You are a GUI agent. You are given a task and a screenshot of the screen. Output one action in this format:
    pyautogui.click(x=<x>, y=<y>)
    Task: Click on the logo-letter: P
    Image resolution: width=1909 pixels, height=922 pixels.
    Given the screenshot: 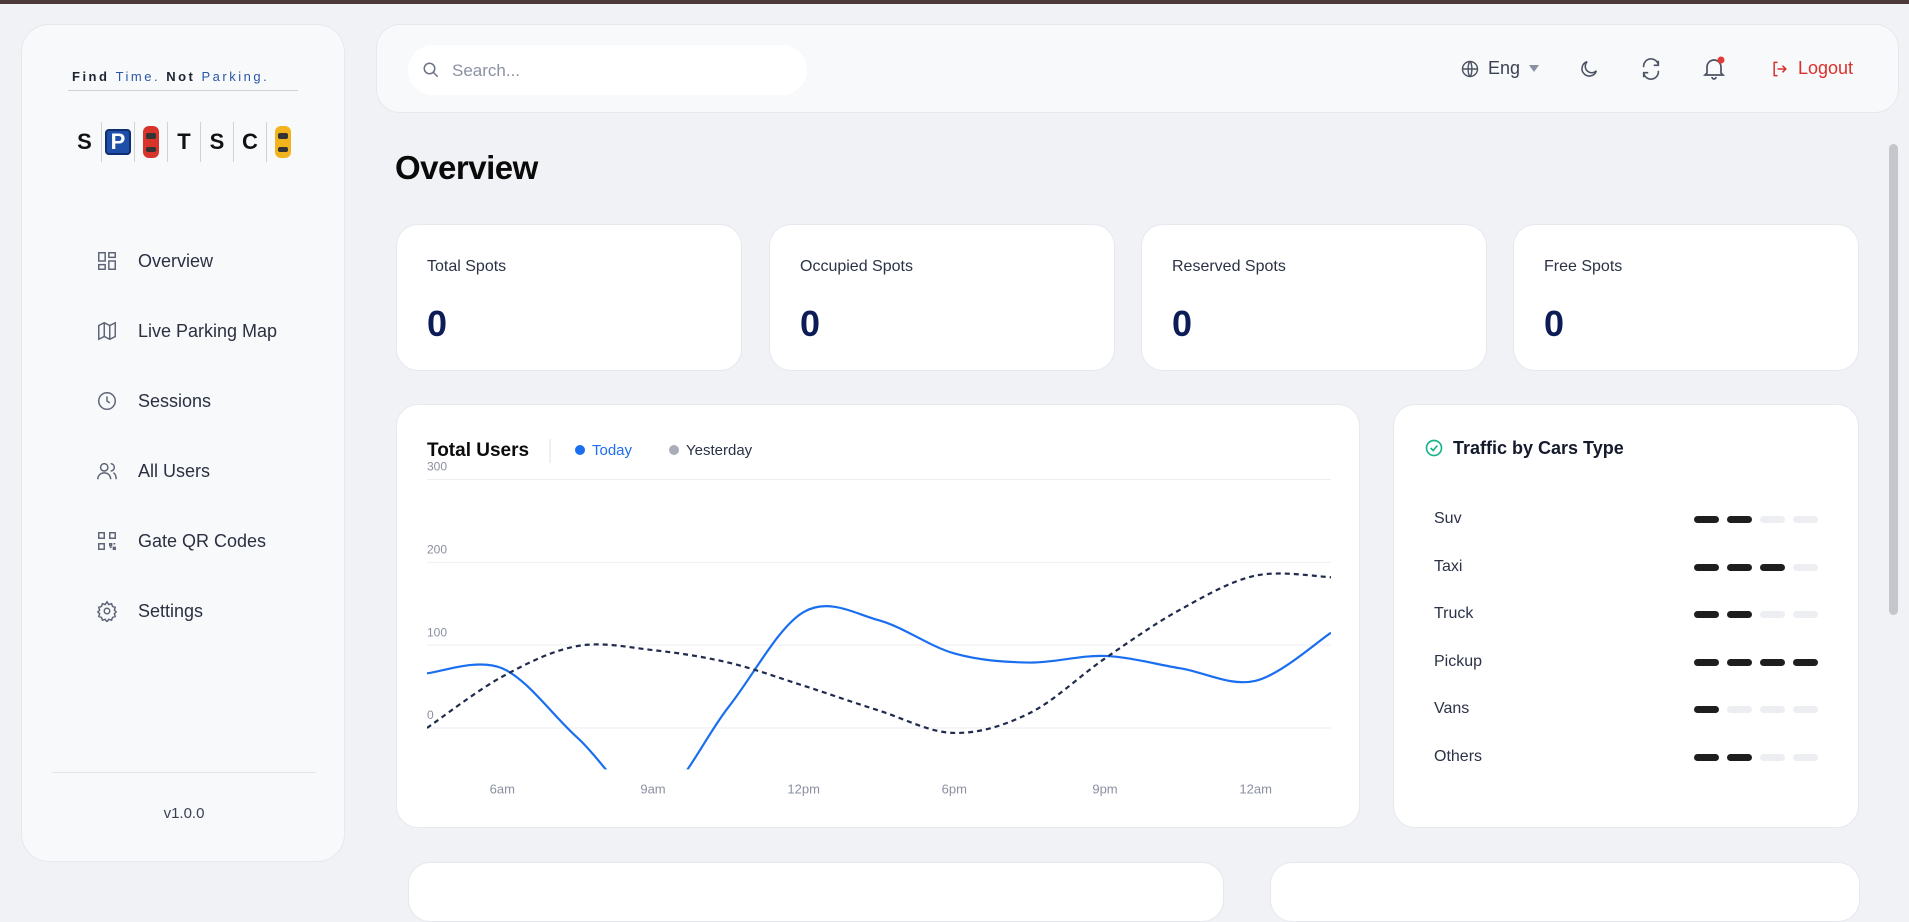 What is the action you would take?
    pyautogui.click(x=118, y=142)
    